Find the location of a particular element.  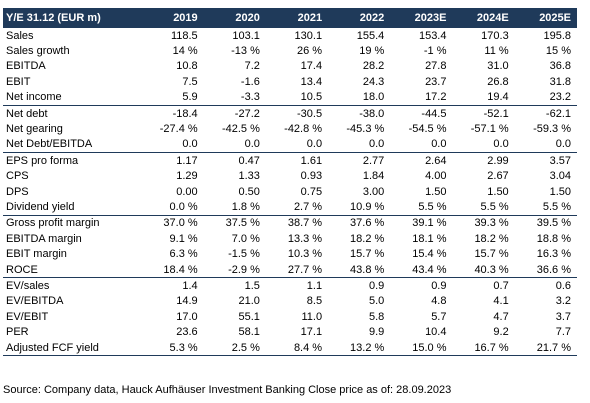

table-cell: -42.8 % is located at coordinates (303, 129).